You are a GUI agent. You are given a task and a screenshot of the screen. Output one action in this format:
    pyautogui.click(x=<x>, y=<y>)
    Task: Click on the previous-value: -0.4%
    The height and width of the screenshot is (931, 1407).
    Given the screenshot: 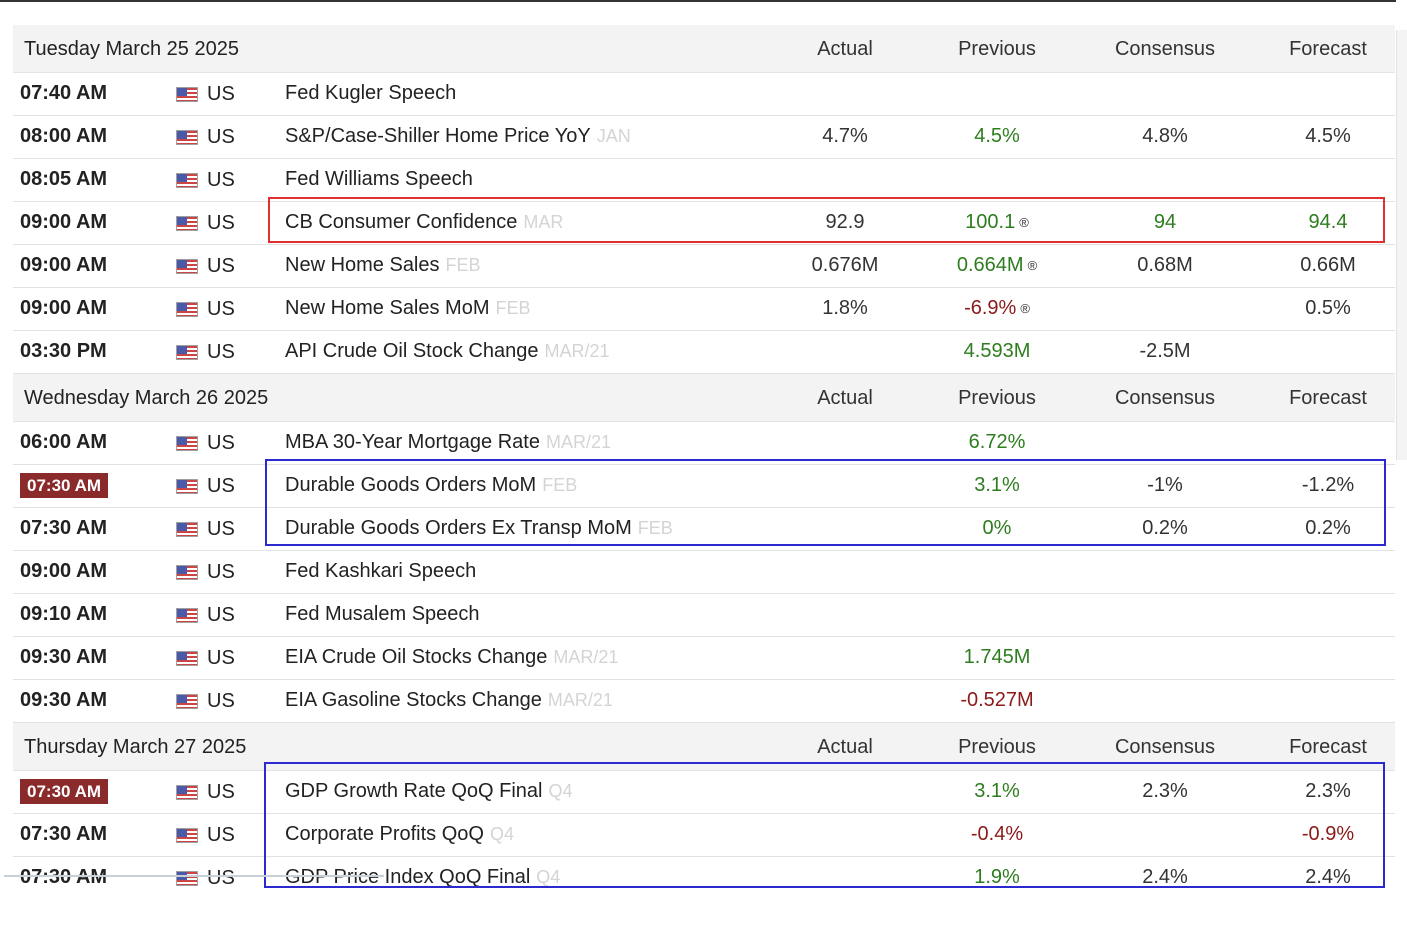 What is the action you would take?
    pyautogui.click(x=997, y=834)
    